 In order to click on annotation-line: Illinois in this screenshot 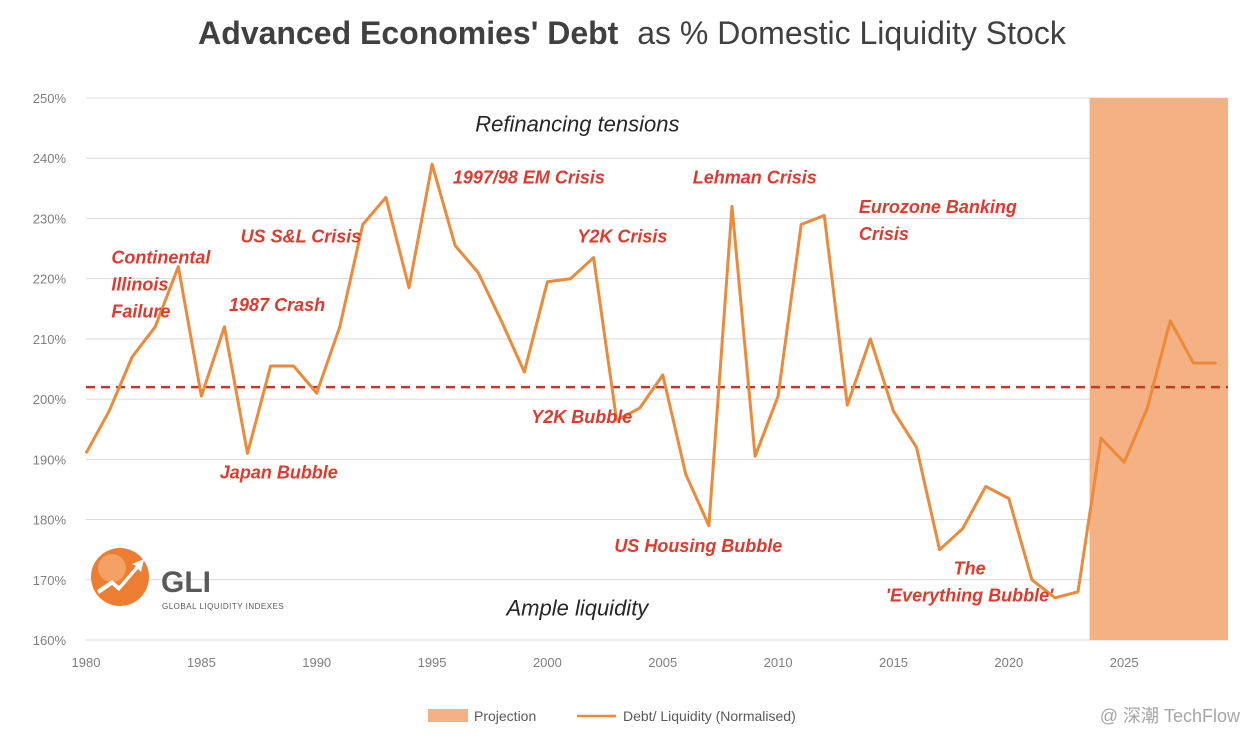, I will do `click(139, 285)`.